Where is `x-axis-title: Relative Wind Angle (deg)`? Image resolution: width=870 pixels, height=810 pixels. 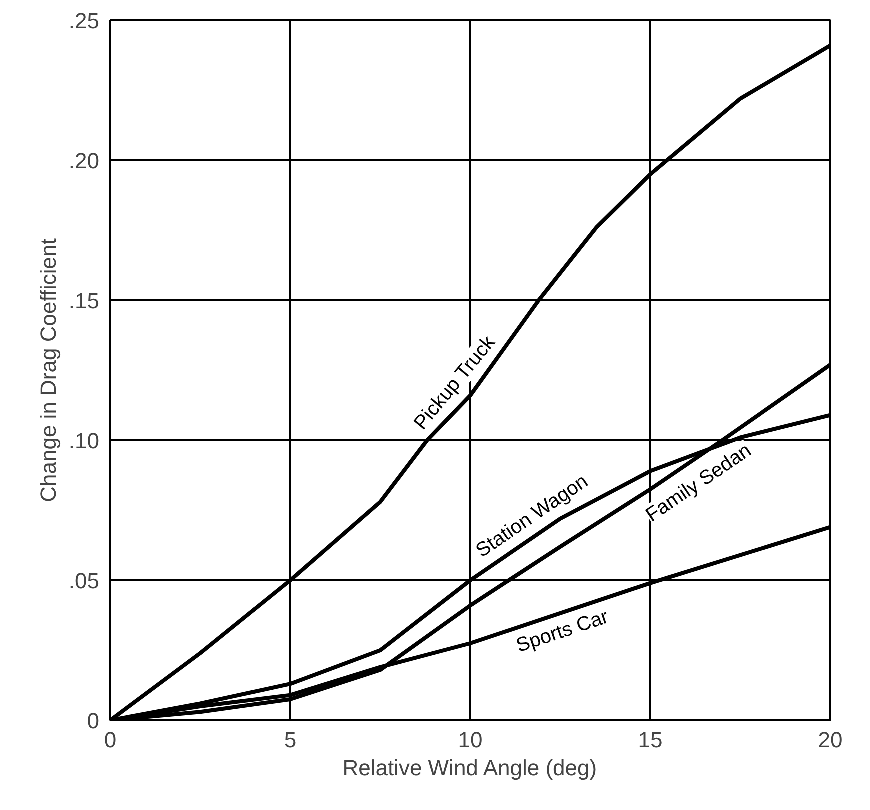 x-axis-title: Relative Wind Angle (deg) is located at coordinates (470, 768).